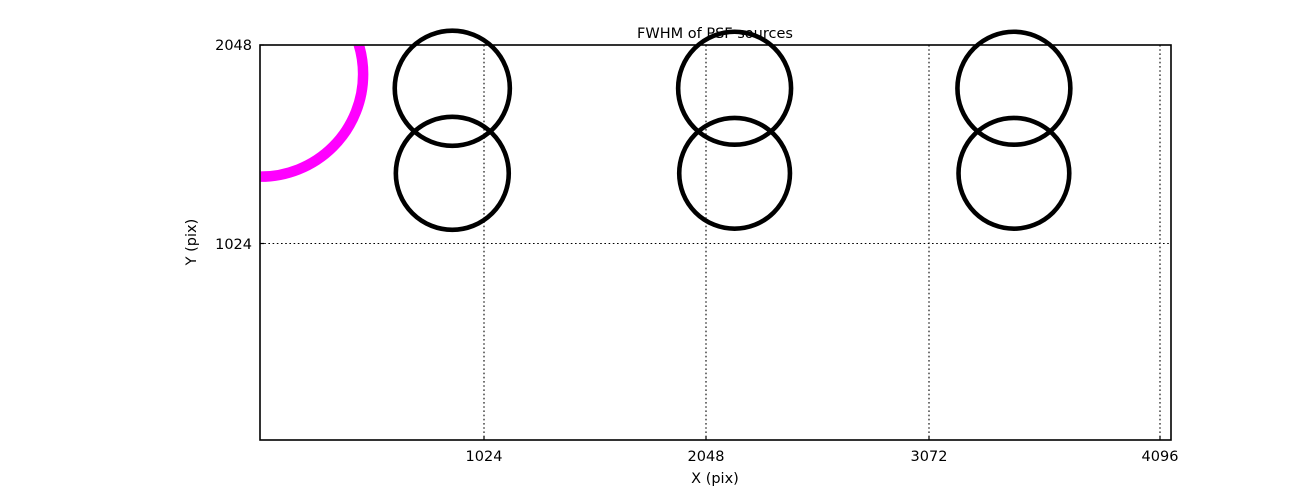 The image size is (1300, 490). What do you see at coordinates (233, 245) in the screenshot?
I see `y-tick-label-1024: 1024` at bounding box center [233, 245].